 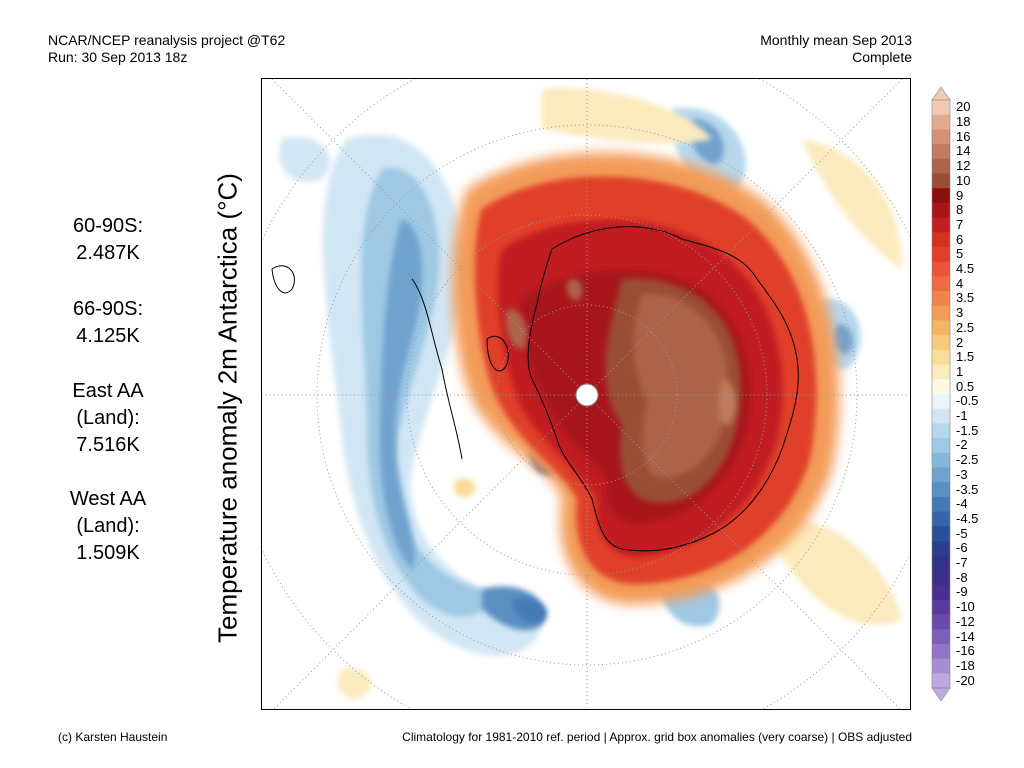 I want to click on model-title: NCAR/NCEP reanalysis project @T62, so click(x=167, y=40).